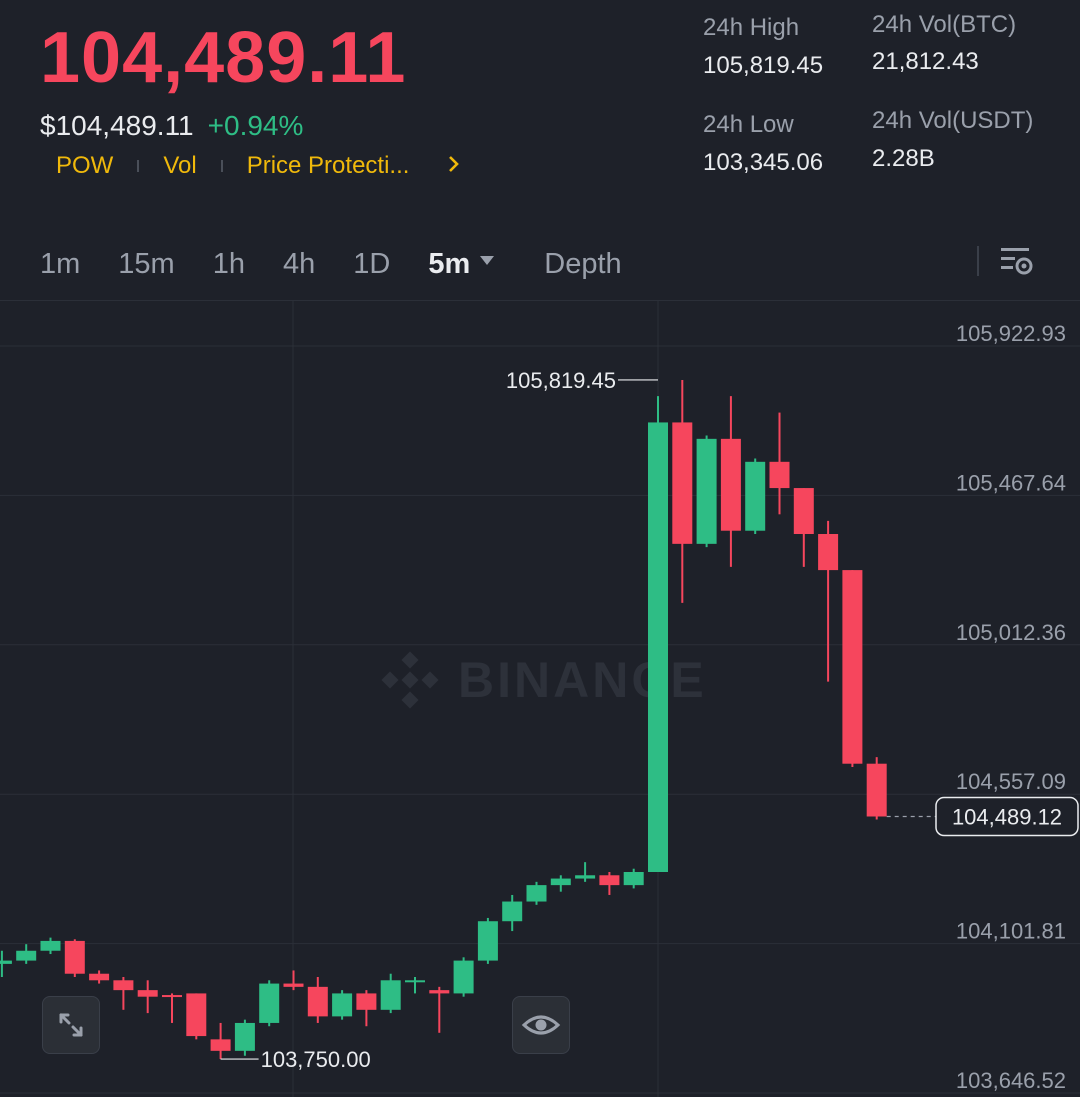 This screenshot has width=1080, height=1097. Describe the element at coordinates (223, 58) in the screenshot. I see `last-price: 104,489.11` at that location.